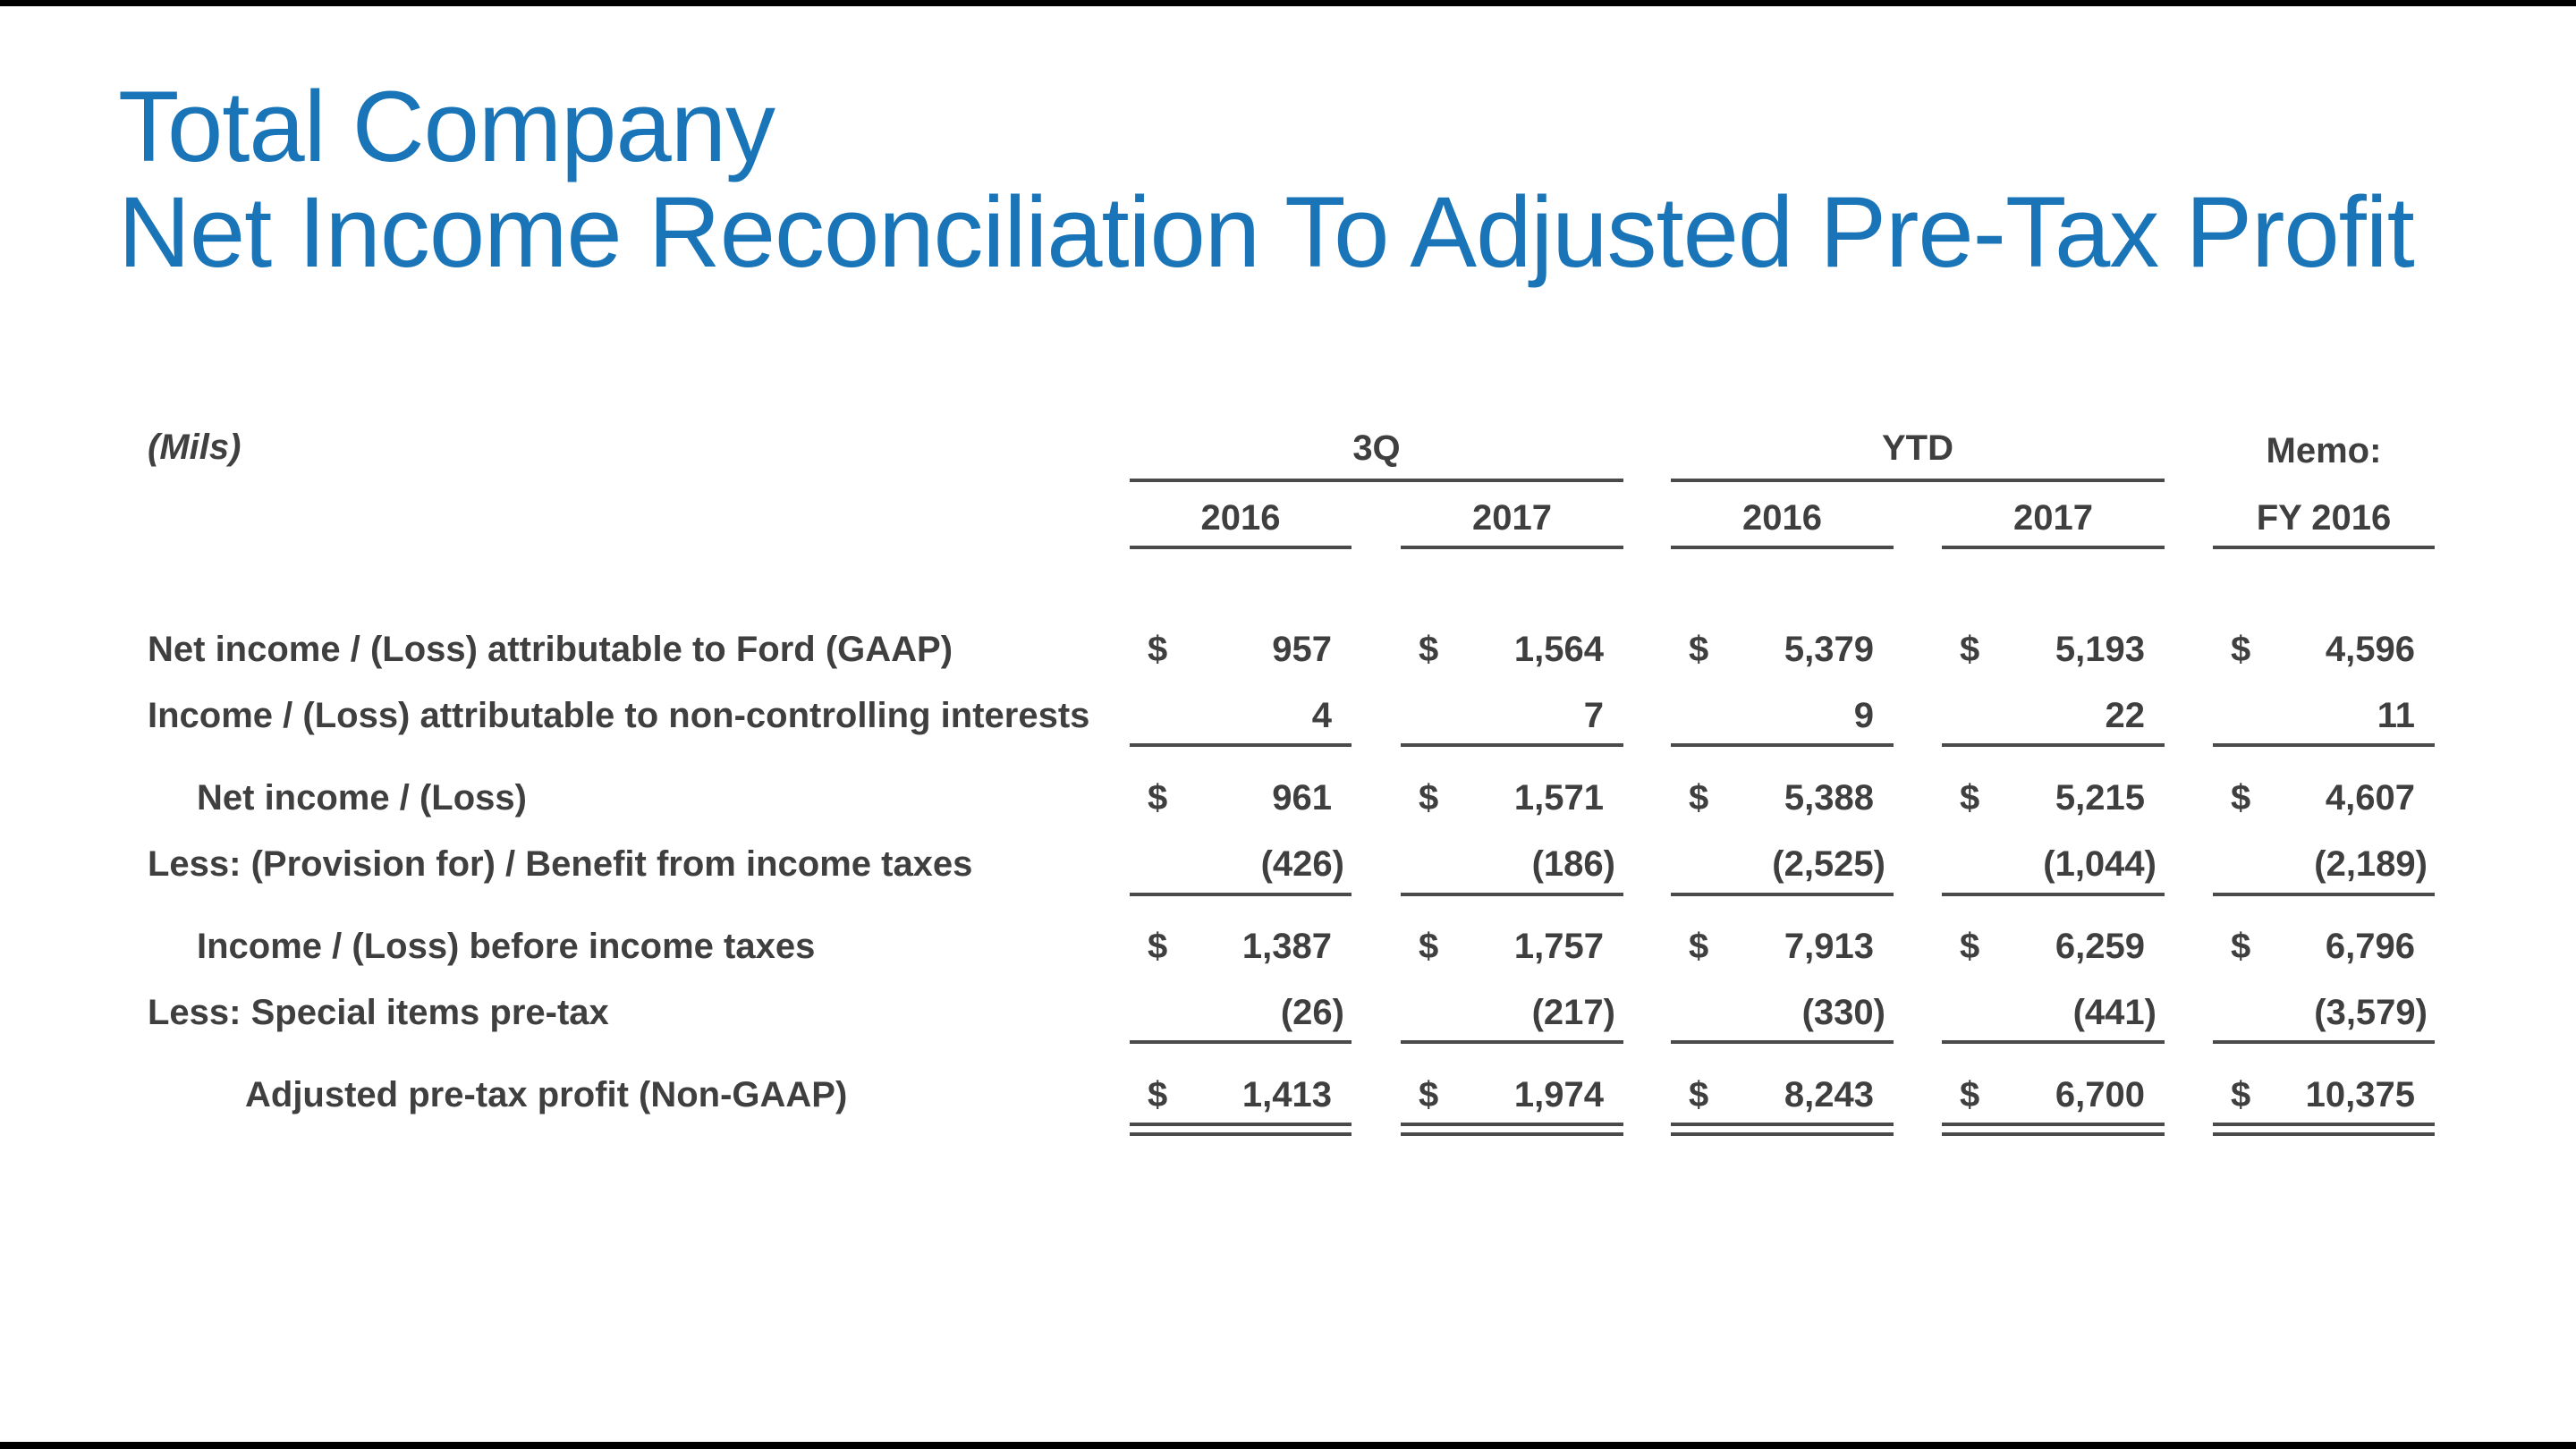  I want to click on table-cell: (26), so click(1237, 1012).